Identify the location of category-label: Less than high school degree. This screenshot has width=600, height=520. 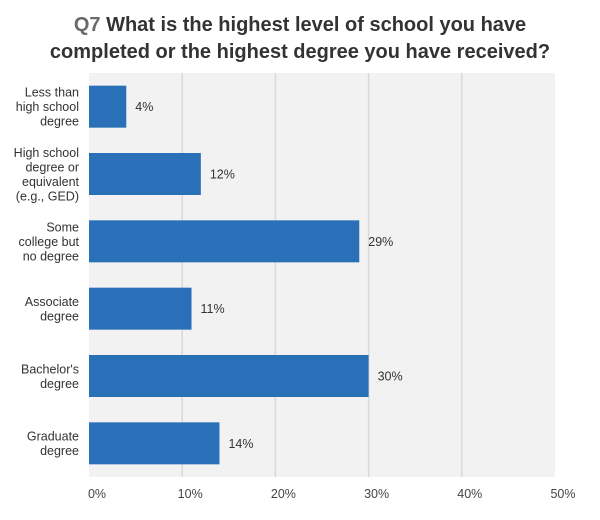
(47, 107).